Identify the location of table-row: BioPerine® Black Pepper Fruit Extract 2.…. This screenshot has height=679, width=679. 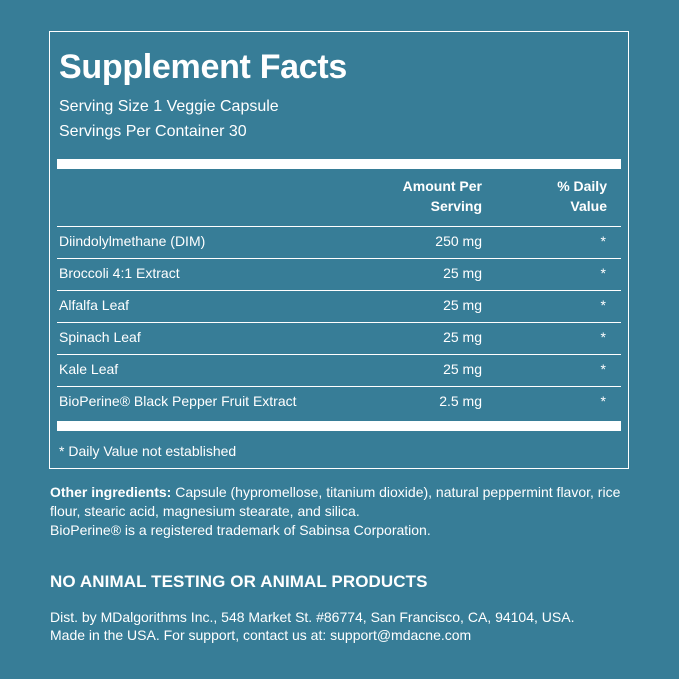
(339, 403).